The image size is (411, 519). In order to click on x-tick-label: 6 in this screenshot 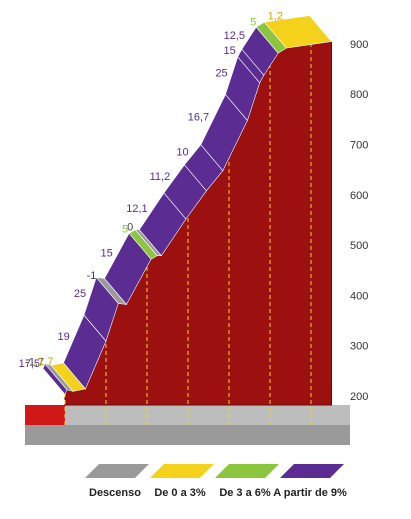, I will do `click(308, 455)`.